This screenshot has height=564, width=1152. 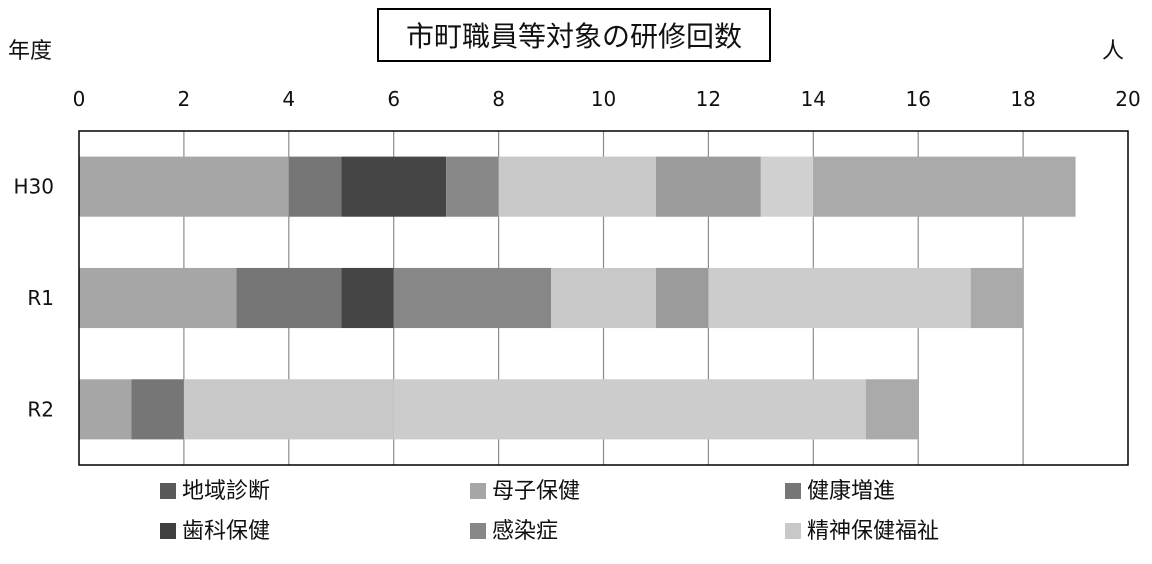 What do you see at coordinates (184, 99) in the screenshot?
I see `x-tick-label: 2` at bounding box center [184, 99].